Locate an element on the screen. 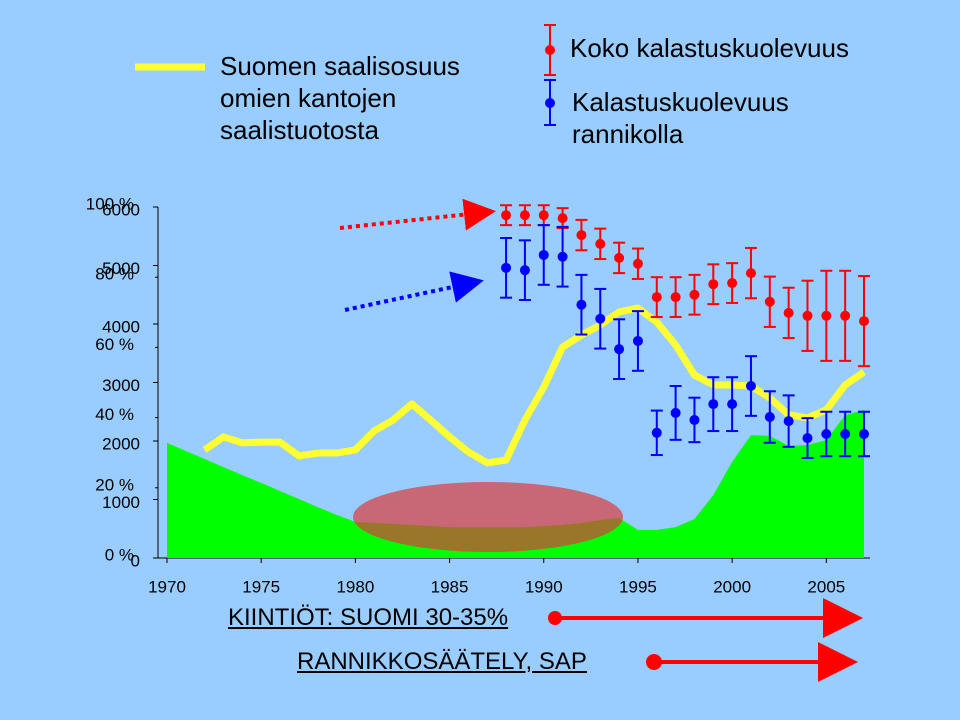  x-tick-label: 1975 is located at coordinates (261, 586).